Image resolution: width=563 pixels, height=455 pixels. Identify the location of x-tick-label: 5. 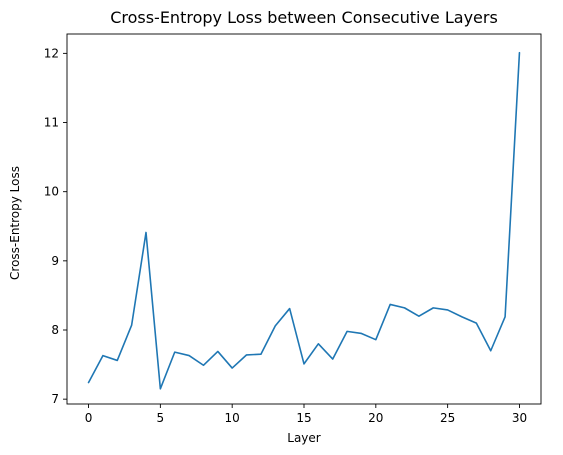
(161, 418).